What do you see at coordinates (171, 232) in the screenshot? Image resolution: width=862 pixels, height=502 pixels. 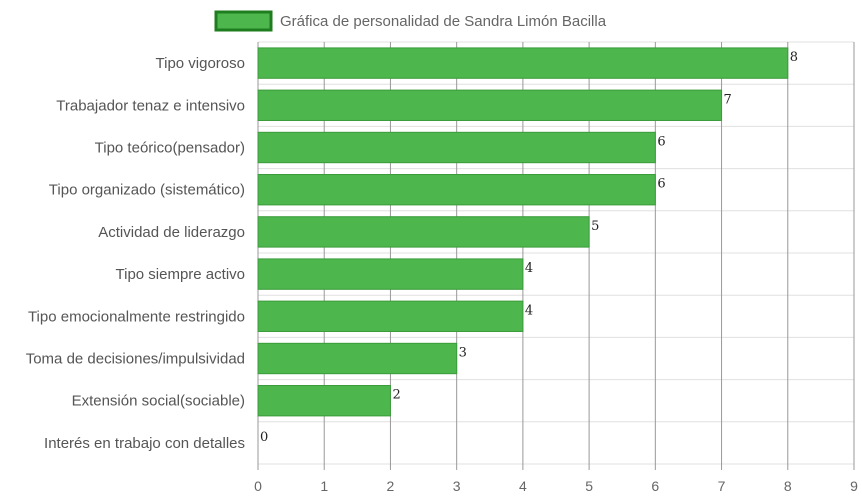 I see `category-label: Actividad de liderazgo` at bounding box center [171, 232].